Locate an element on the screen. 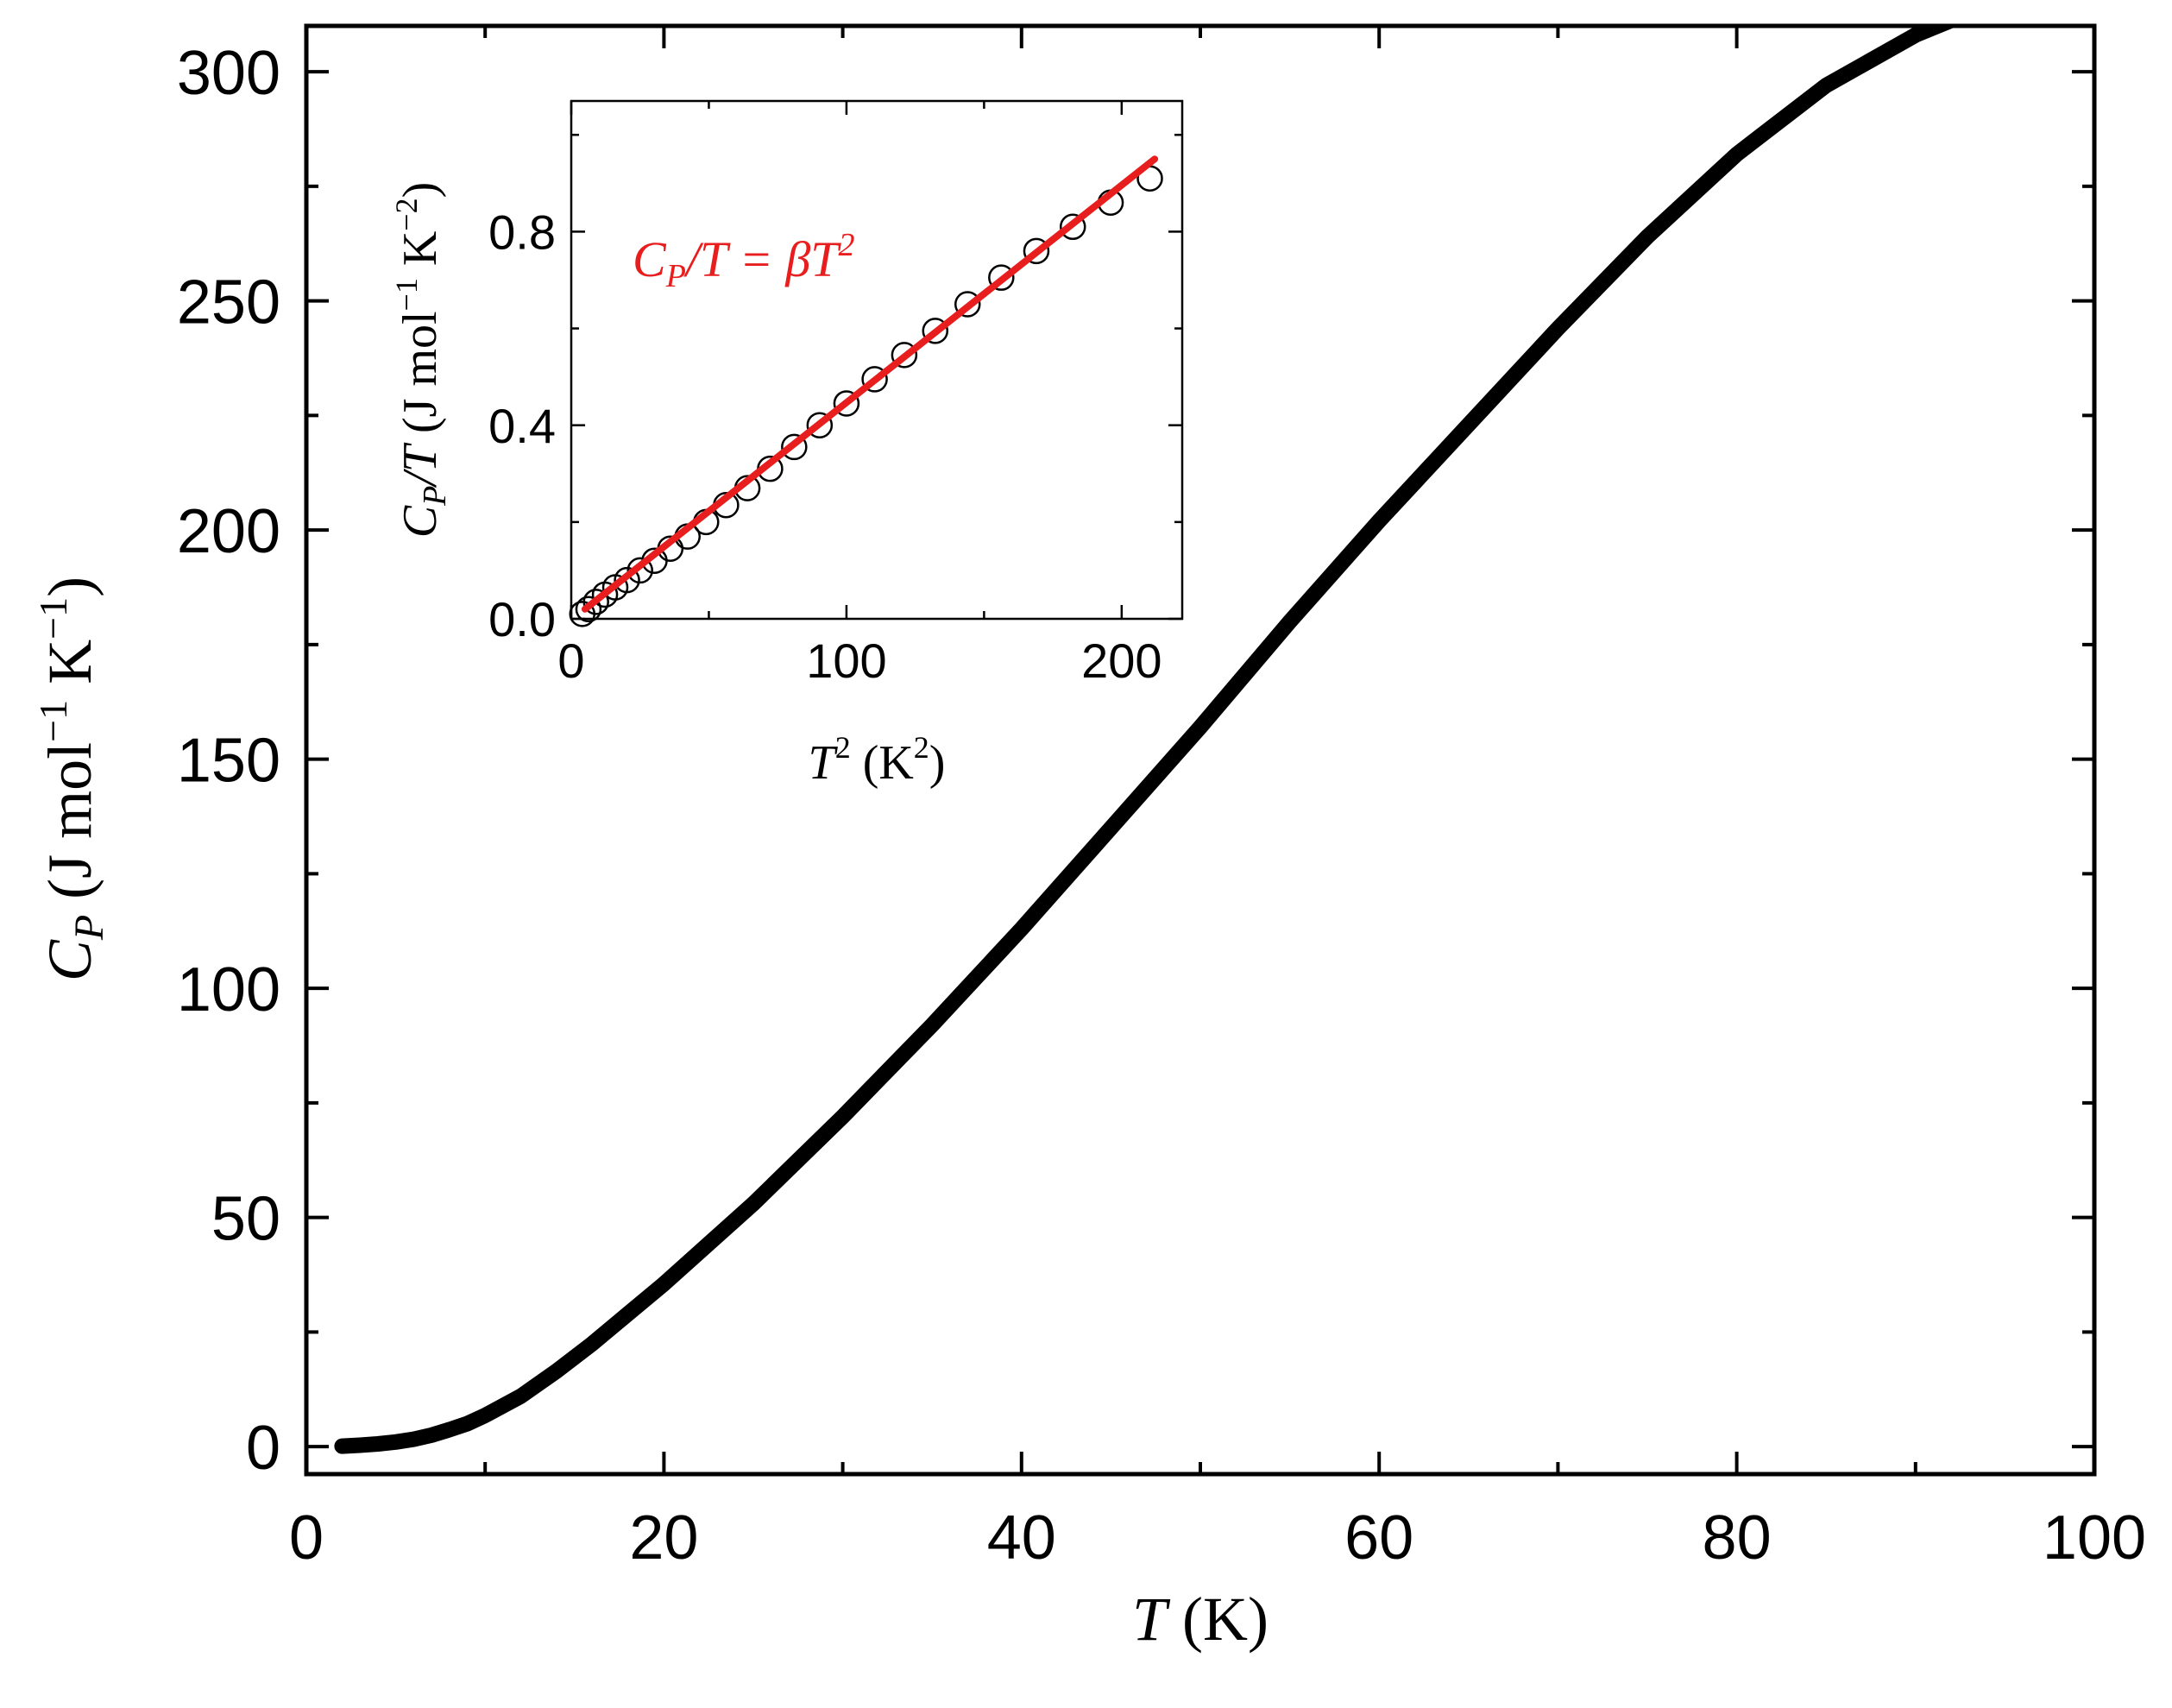 This screenshot has height=1708, width=2172. inset-series is located at coordinates (866, 391).